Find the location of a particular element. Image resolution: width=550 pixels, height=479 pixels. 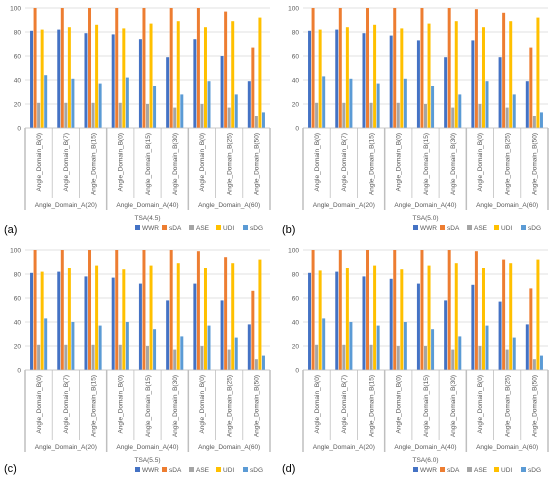

panel-label: (b) is located at coordinates (288, 230).